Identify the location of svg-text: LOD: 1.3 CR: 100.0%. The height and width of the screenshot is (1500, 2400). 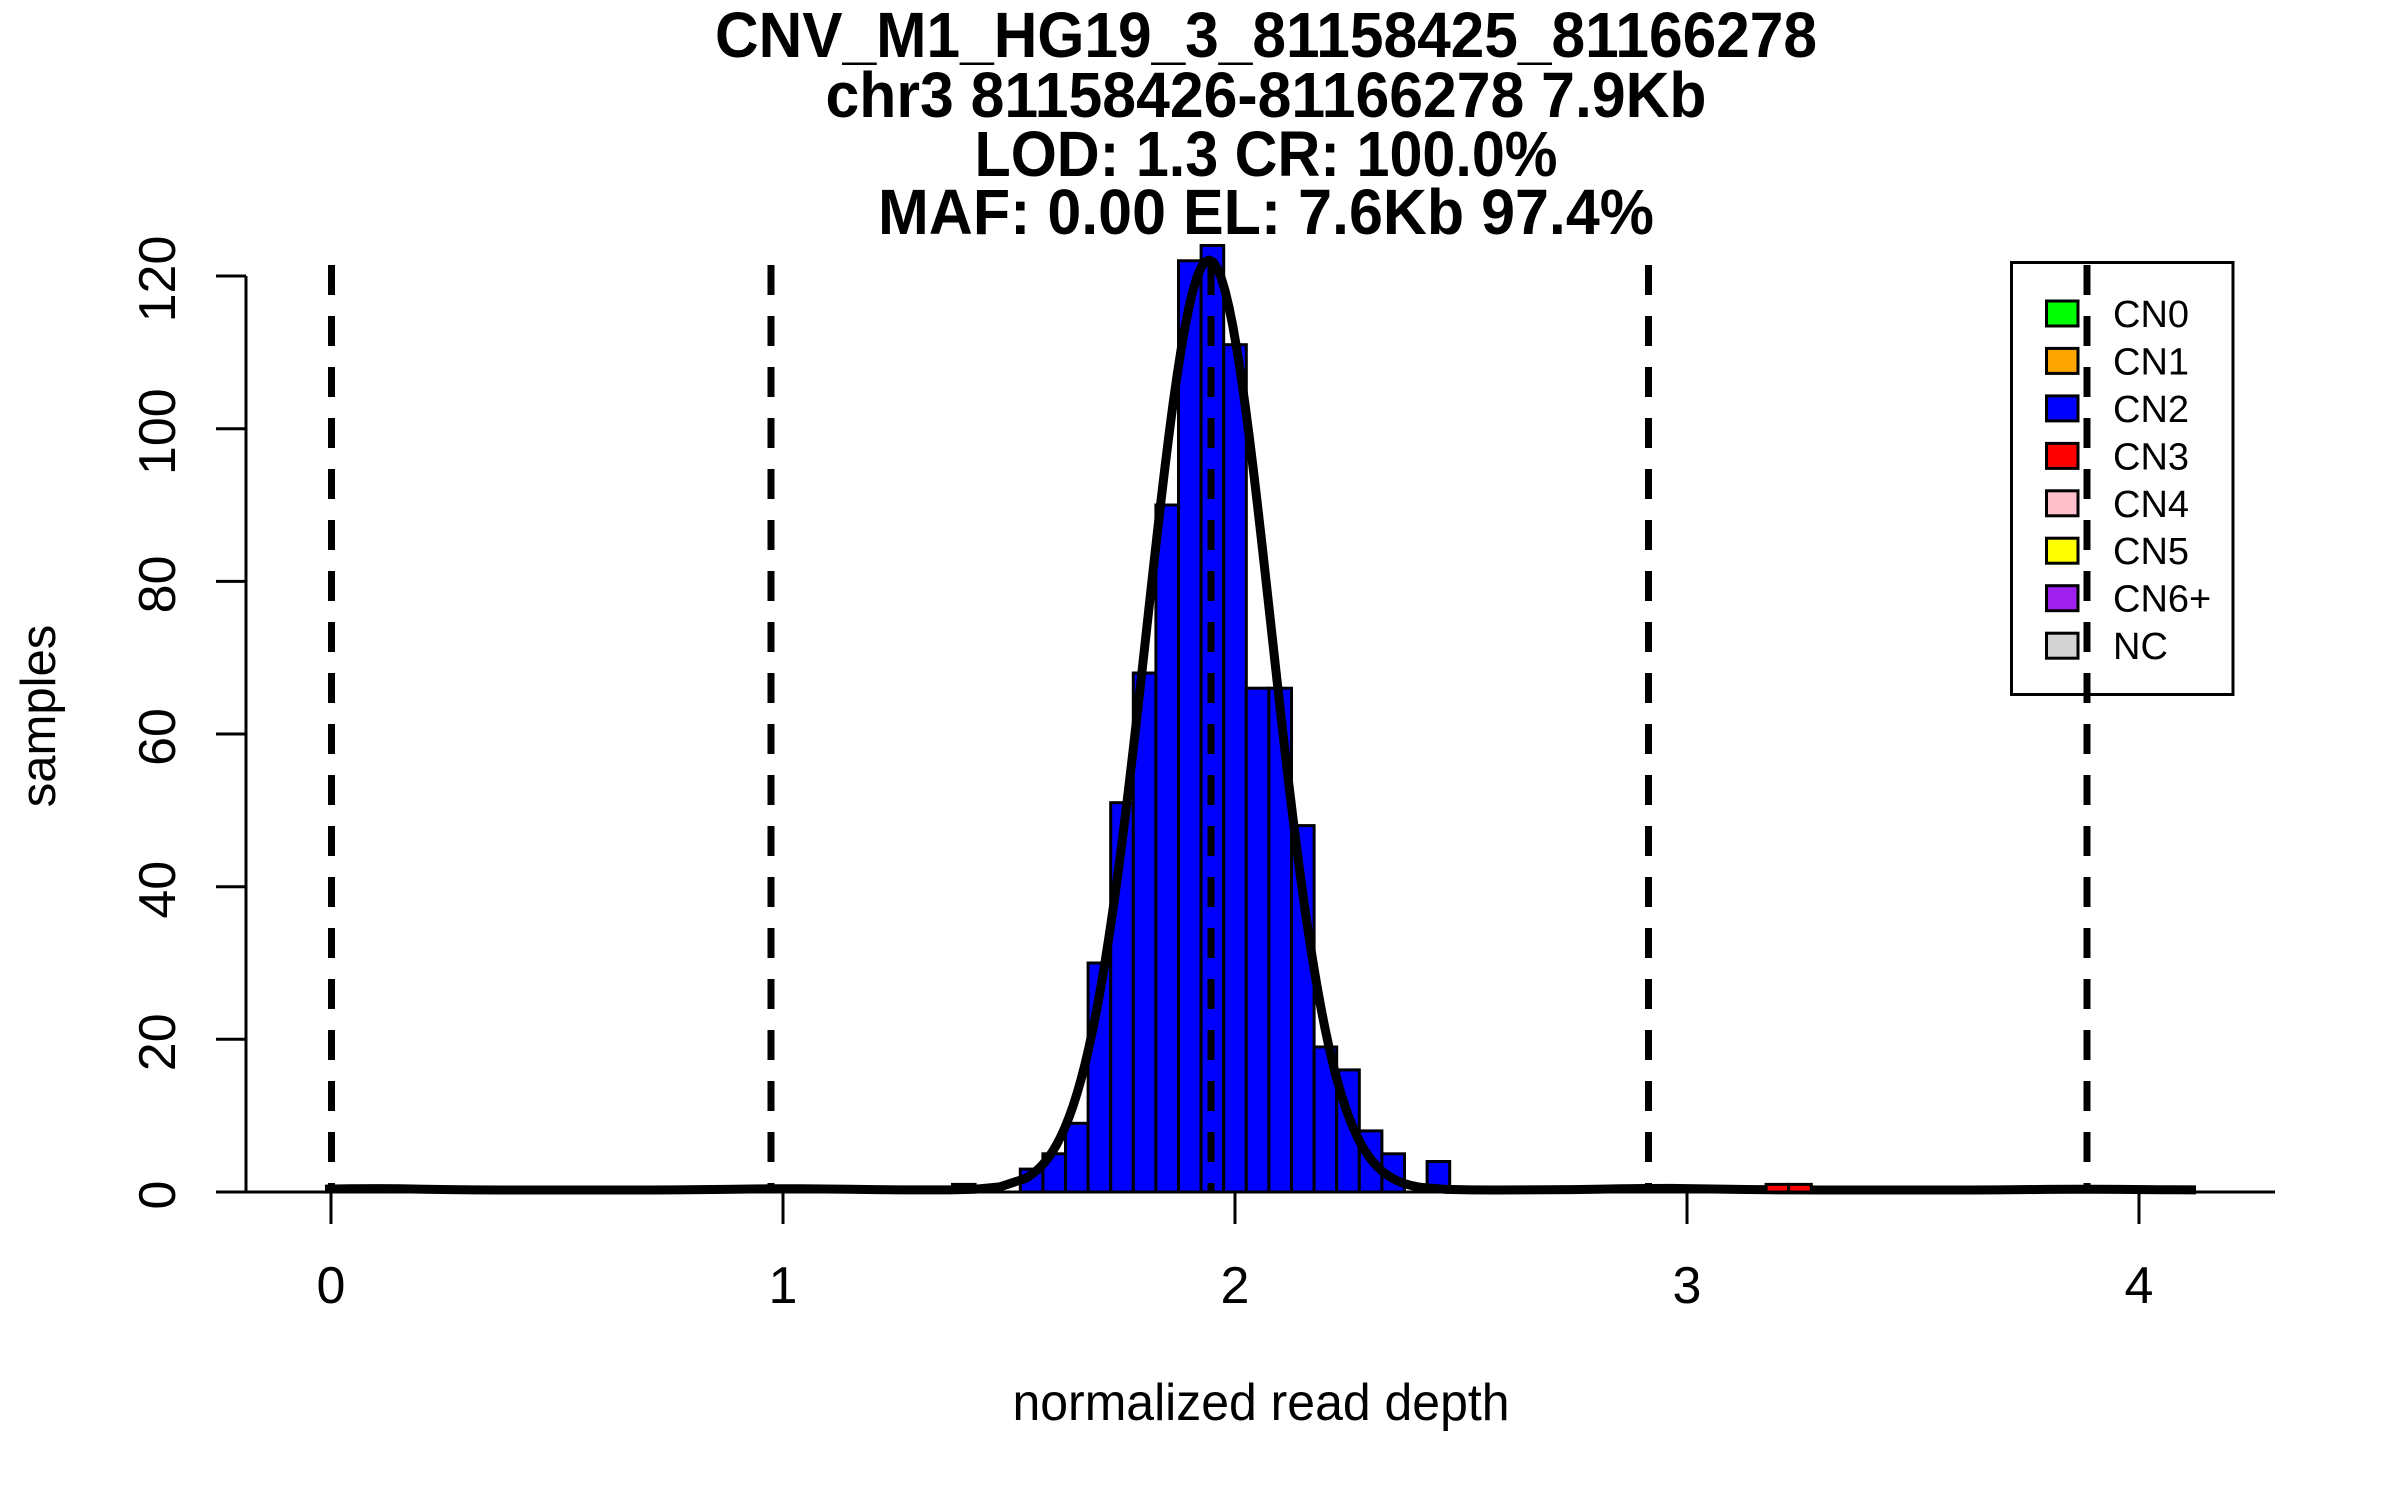
(1266, 154).